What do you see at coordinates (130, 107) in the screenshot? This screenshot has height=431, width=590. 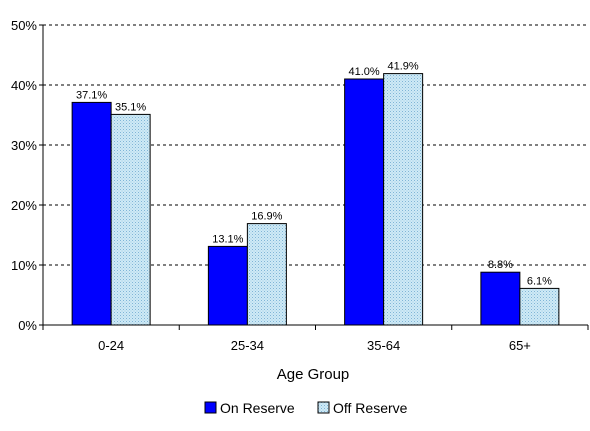 I see `data-label: 35.1%` at bounding box center [130, 107].